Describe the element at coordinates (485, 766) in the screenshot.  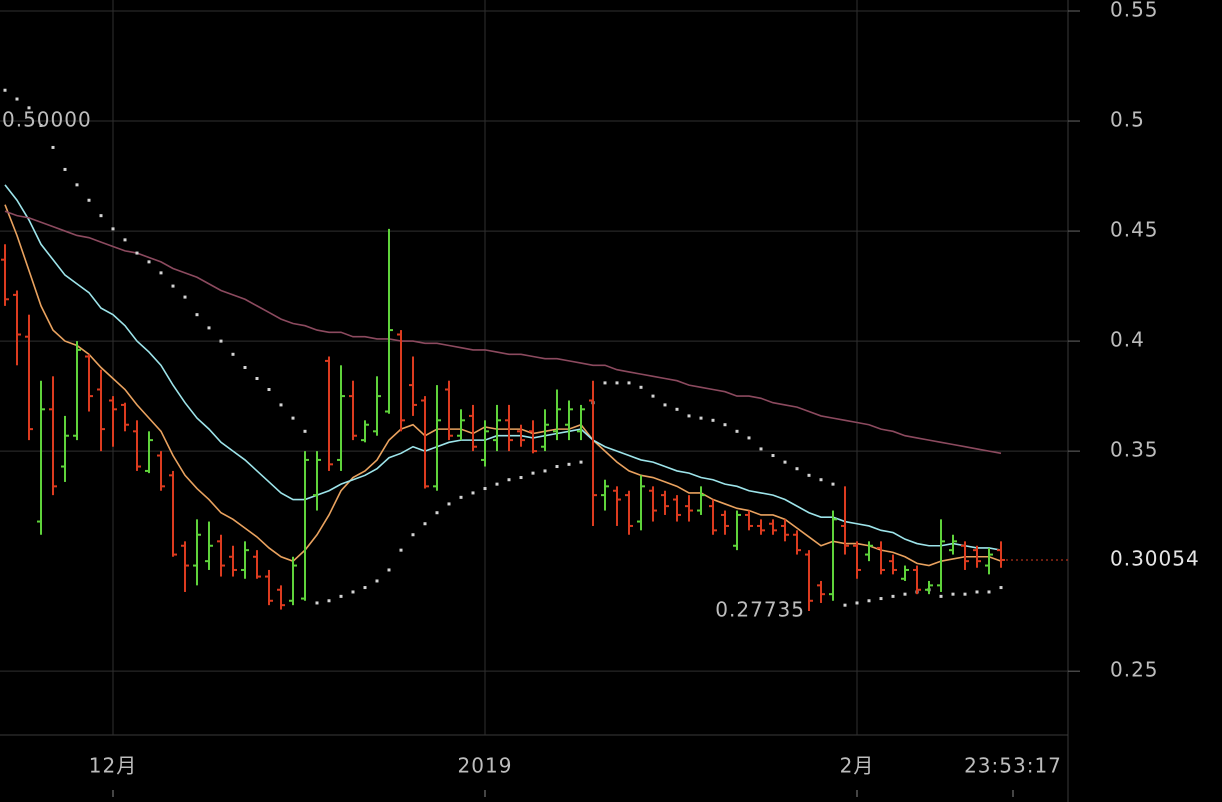
I see `x-tick-label: 2019` at that location.